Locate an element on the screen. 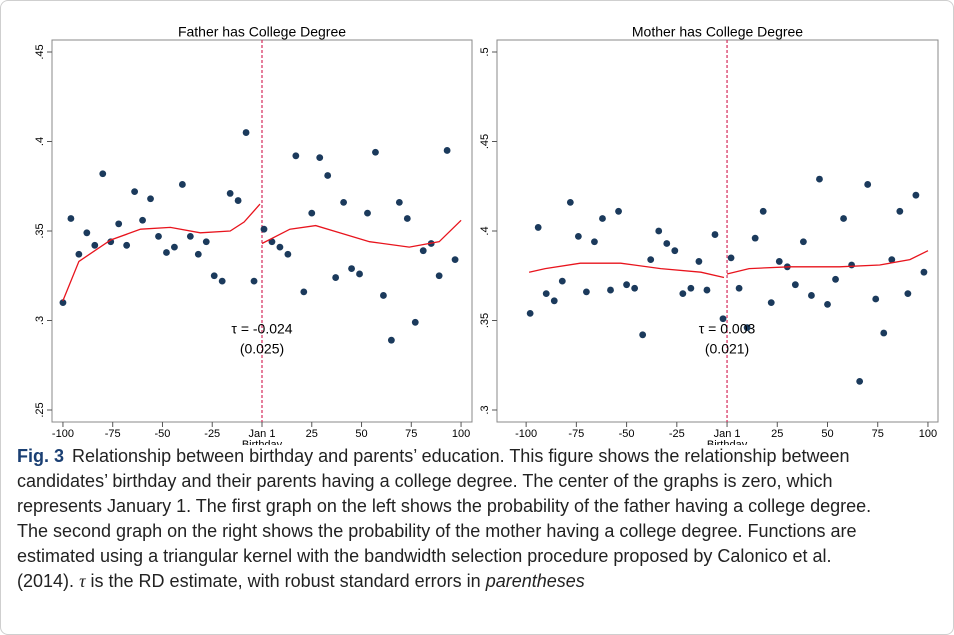 The height and width of the screenshot is (635, 954). caption-text: (2014). is located at coordinates (46, 581).